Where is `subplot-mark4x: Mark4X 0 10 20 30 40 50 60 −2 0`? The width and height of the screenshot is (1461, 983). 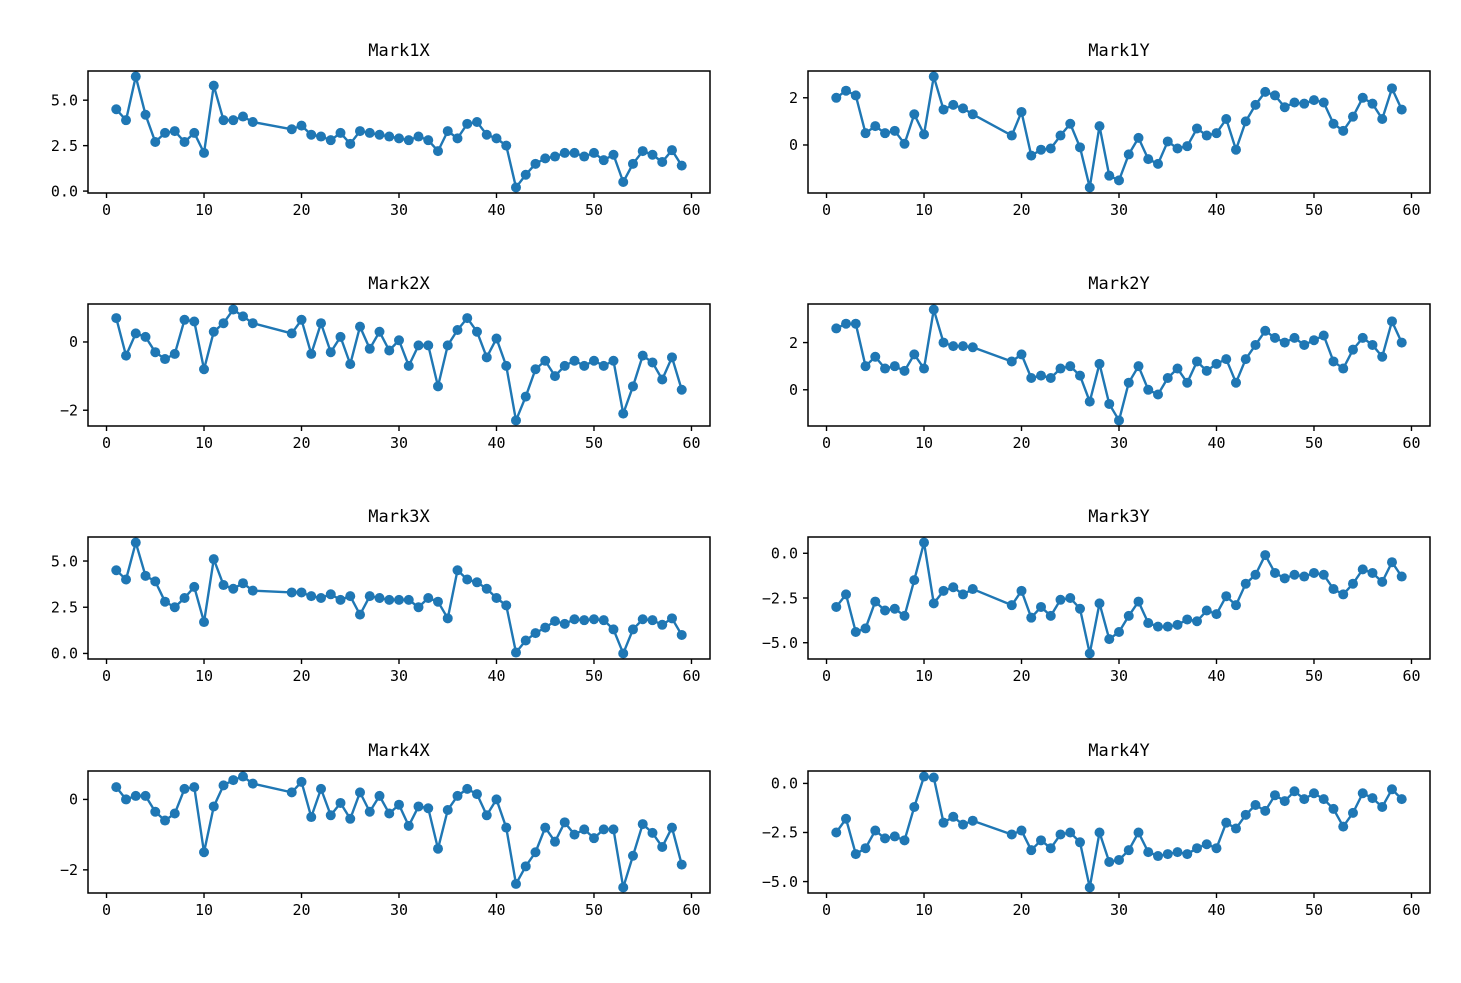
subplot-mark4x: Mark4X 0 10 20 30 40 50 60 −2 0 is located at coordinates (385, 830).